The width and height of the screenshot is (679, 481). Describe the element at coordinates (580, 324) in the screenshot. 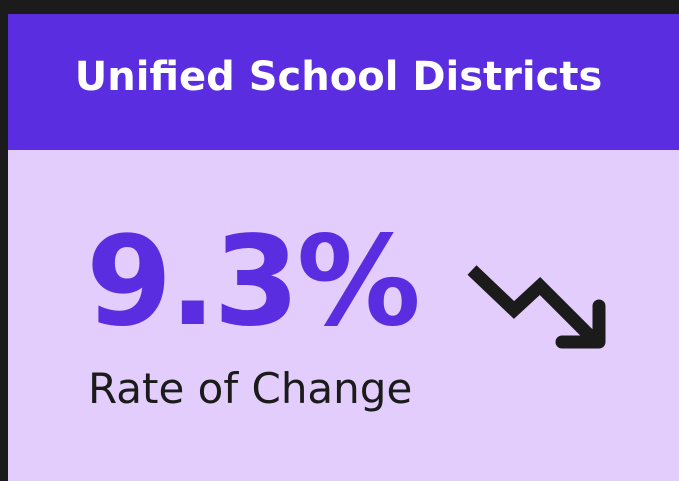

I see `arrow-head` at that location.